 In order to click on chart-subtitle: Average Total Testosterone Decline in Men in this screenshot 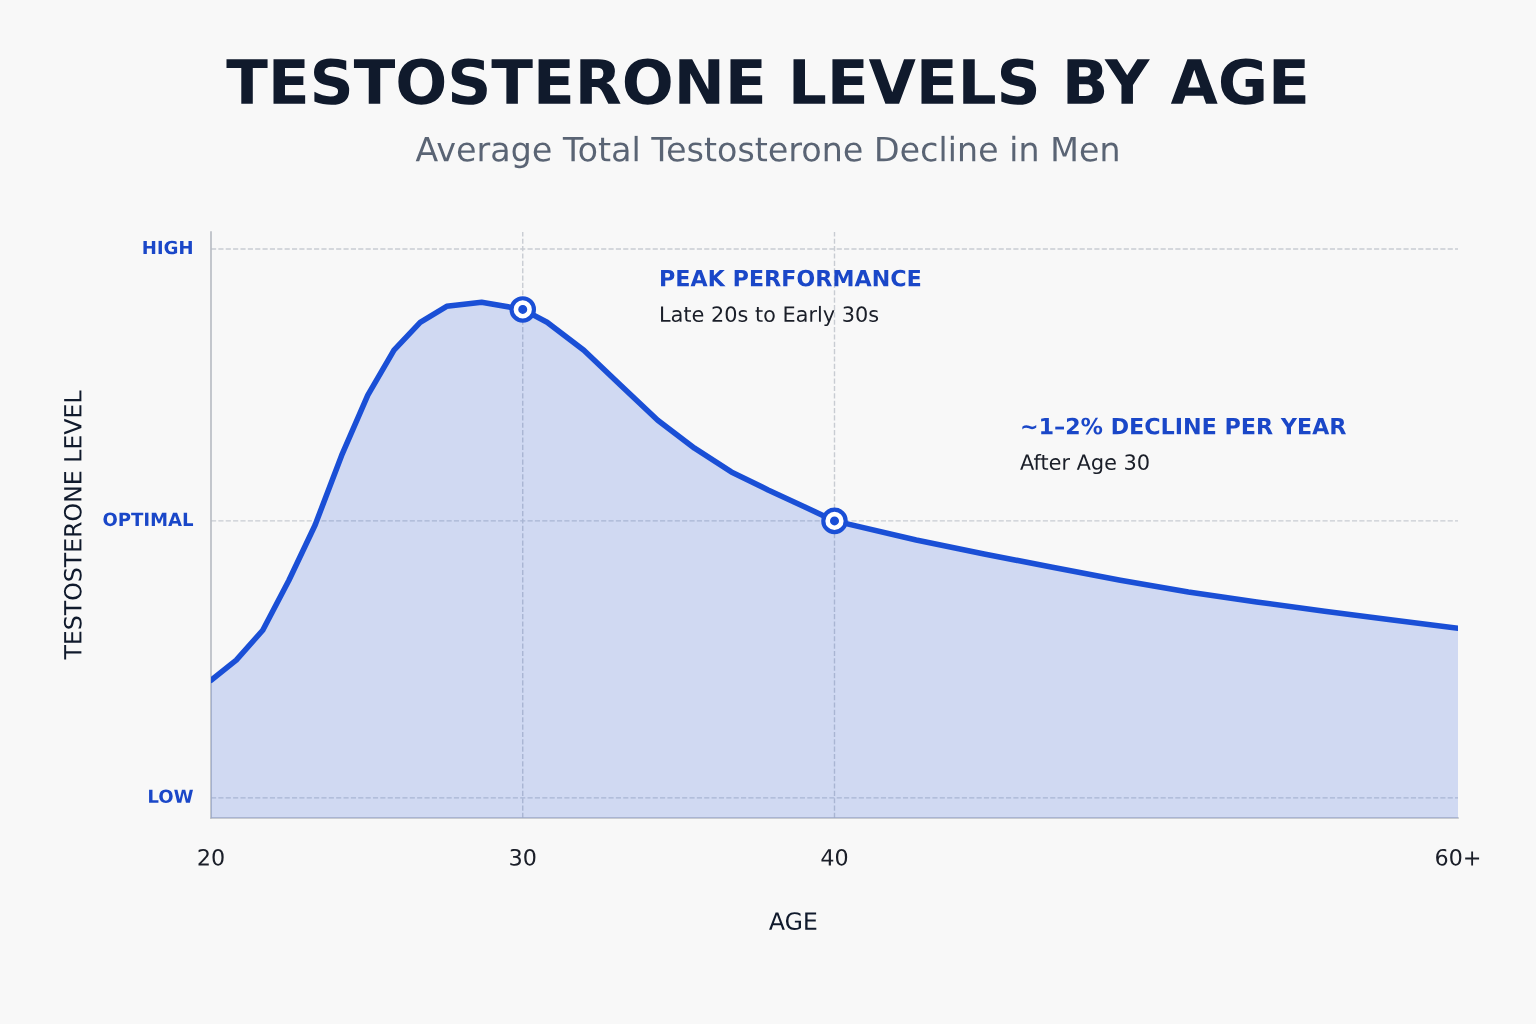, I will do `click(766, 152)`.